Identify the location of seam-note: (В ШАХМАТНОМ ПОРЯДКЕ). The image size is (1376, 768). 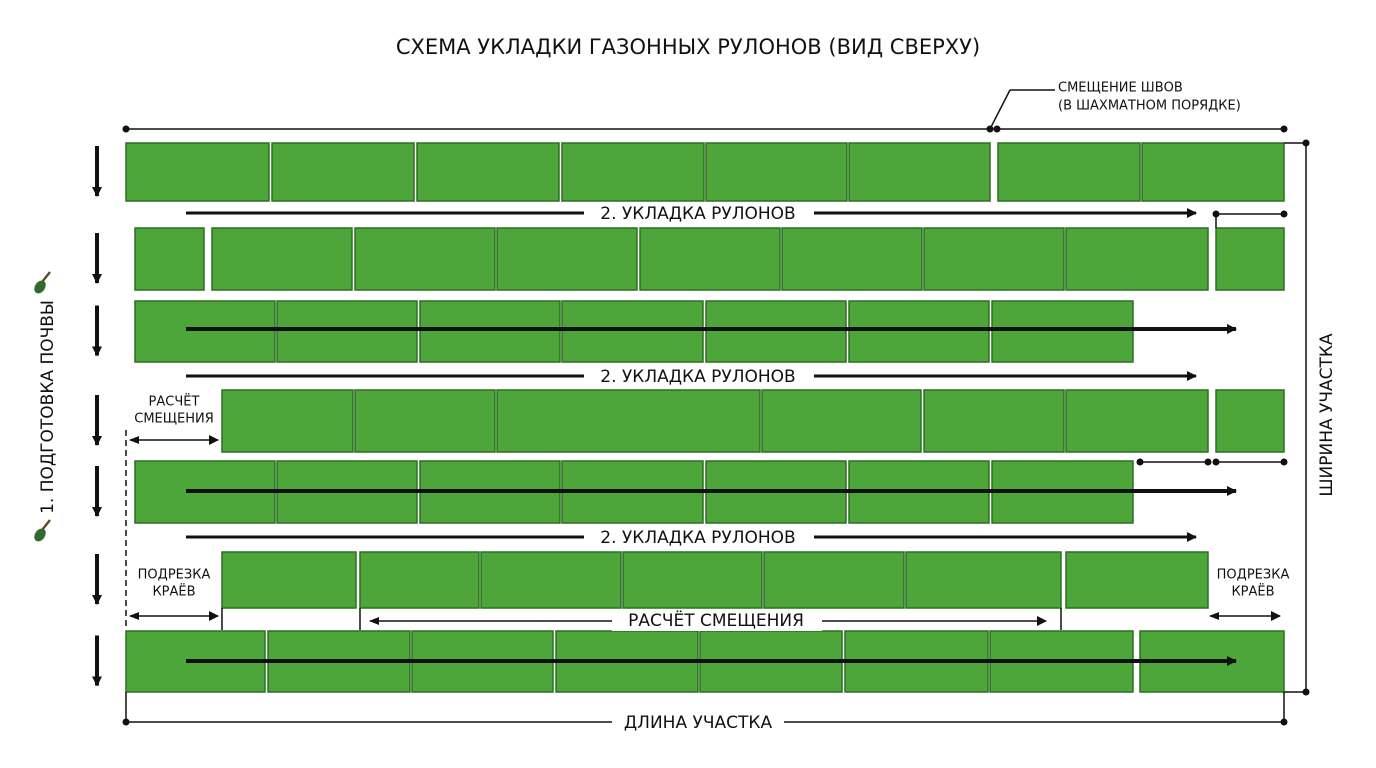
(1149, 106).